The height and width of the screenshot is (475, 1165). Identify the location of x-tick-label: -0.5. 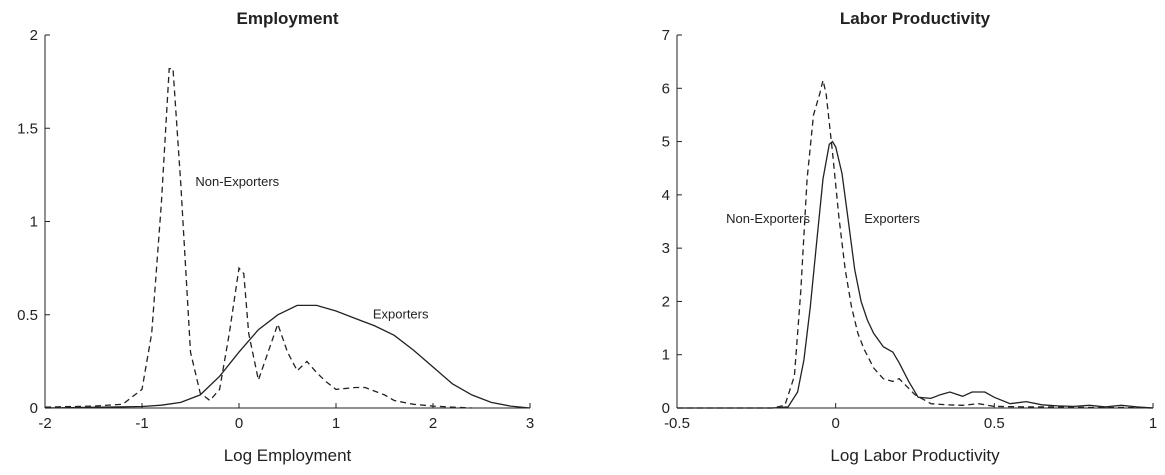
(677, 423).